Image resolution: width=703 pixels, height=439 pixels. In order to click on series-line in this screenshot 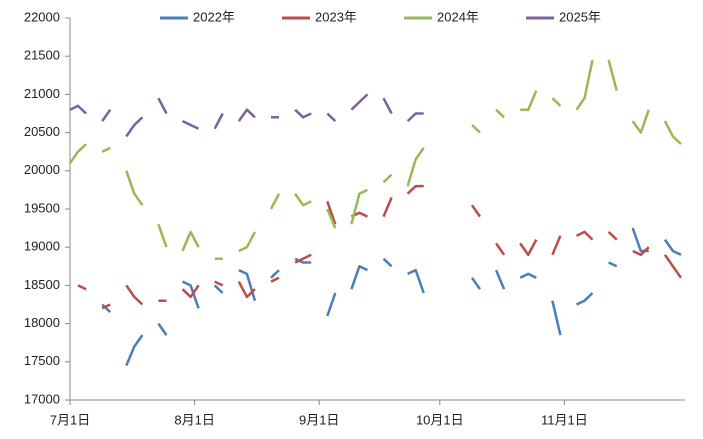, I will do `click(246, 115)`.